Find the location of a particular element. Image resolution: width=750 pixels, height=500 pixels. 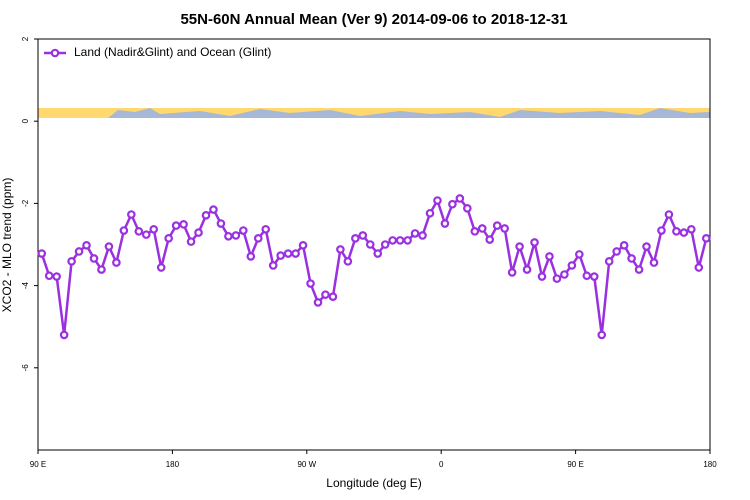

y-tick-label: 2 is located at coordinates (25, 38).